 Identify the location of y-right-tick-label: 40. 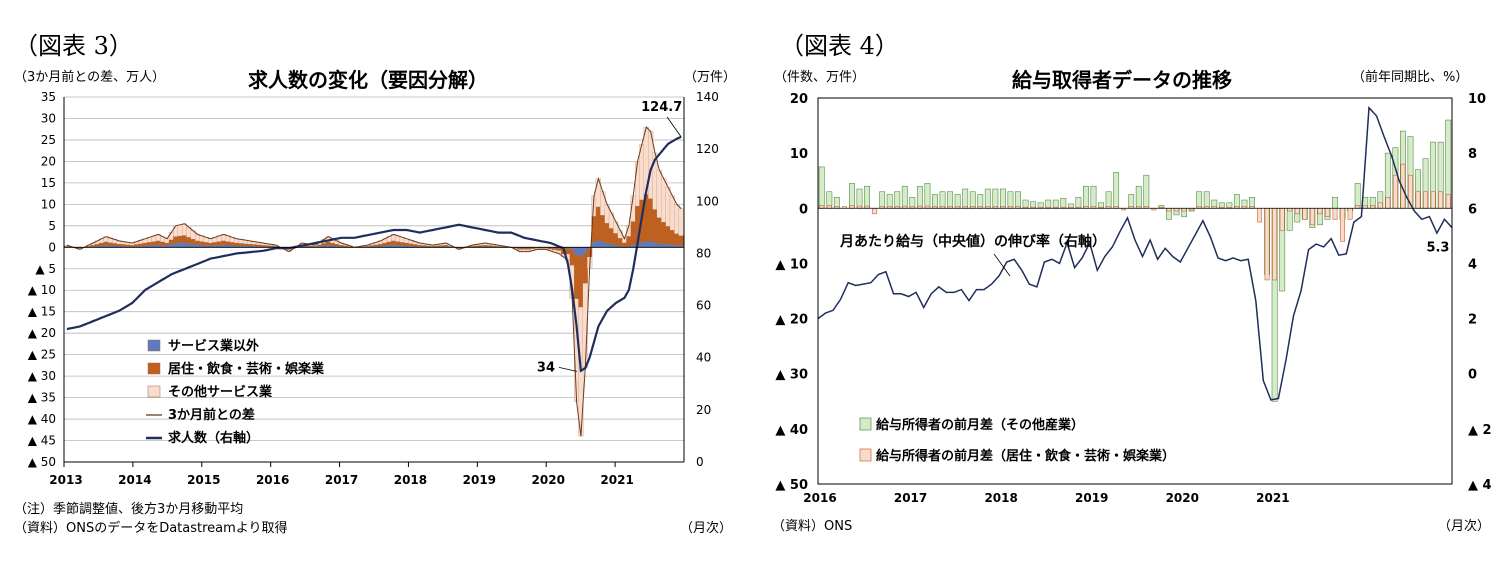
(703, 358).